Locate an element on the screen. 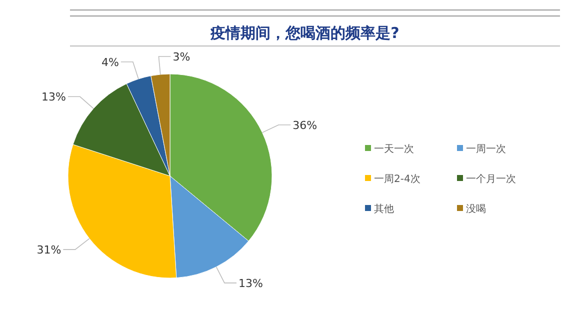 This screenshot has height=327, width=580. data-label: 3% is located at coordinates (181, 57).